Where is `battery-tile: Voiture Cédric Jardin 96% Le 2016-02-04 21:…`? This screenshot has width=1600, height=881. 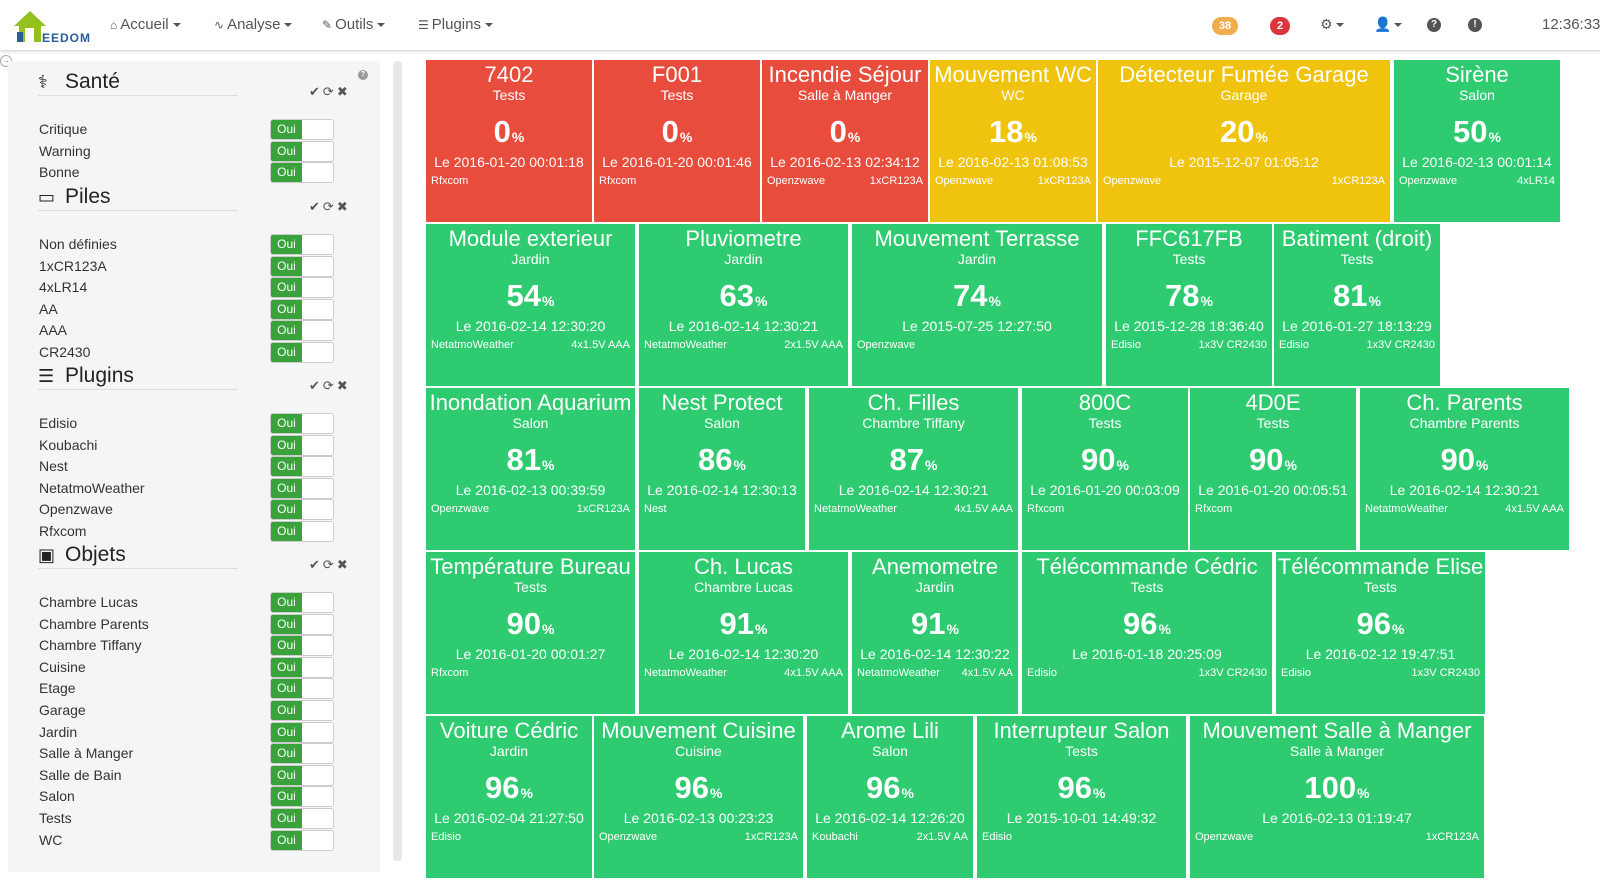 battery-tile: Voiture Cédric Jardin 96% Le 2016-02-04 21:… is located at coordinates (509, 797).